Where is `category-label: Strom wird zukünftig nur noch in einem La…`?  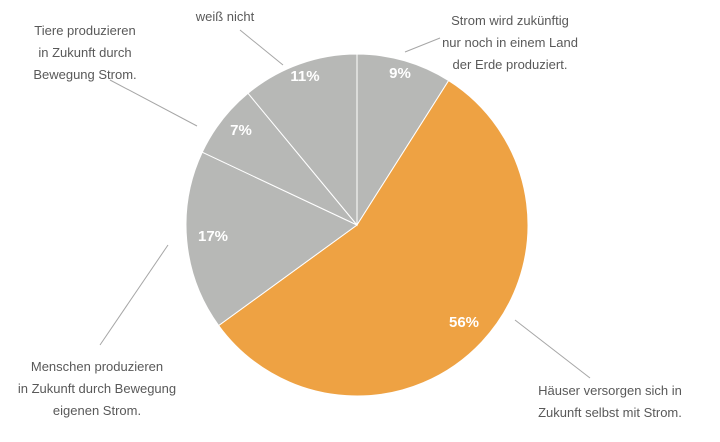
category-label: Strom wird zukünftig nur noch in einem La… is located at coordinates (510, 42).